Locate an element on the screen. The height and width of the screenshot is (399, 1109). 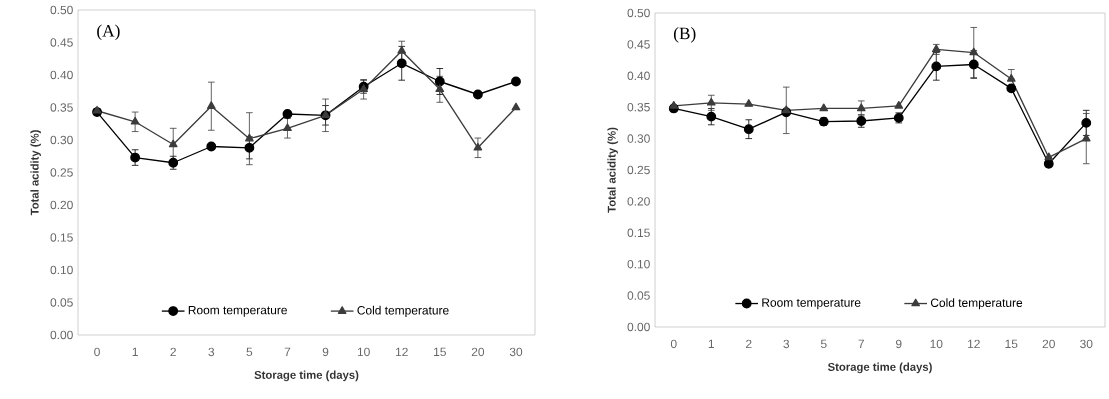
annotation: (A) is located at coordinates (108, 32).